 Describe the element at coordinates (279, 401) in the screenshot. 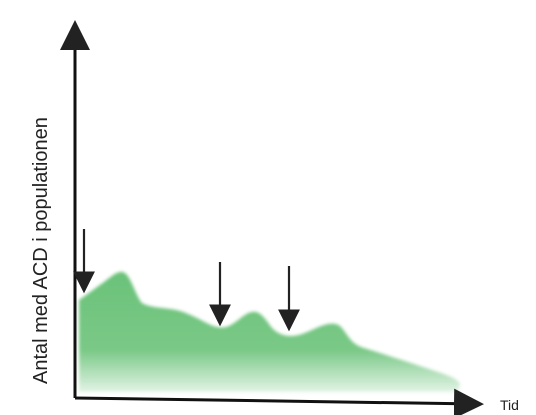

I see `x-axis` at that location.